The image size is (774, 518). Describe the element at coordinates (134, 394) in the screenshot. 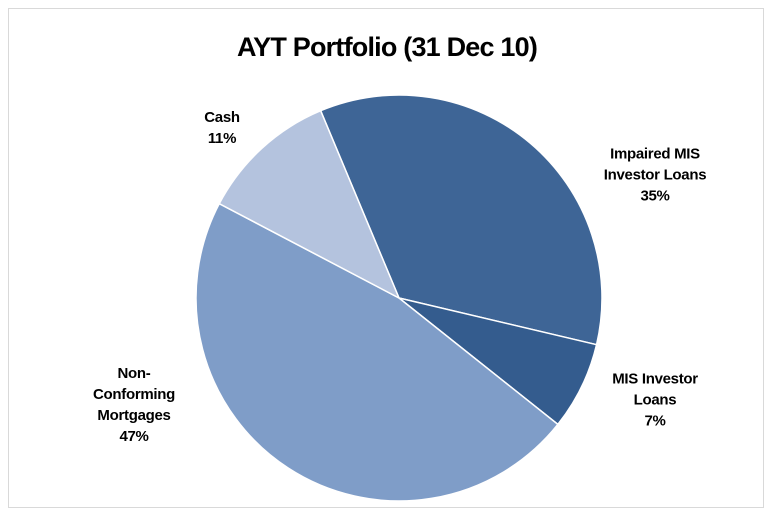

I see `slice-name: Non-Conforming Mortgages` at that location.